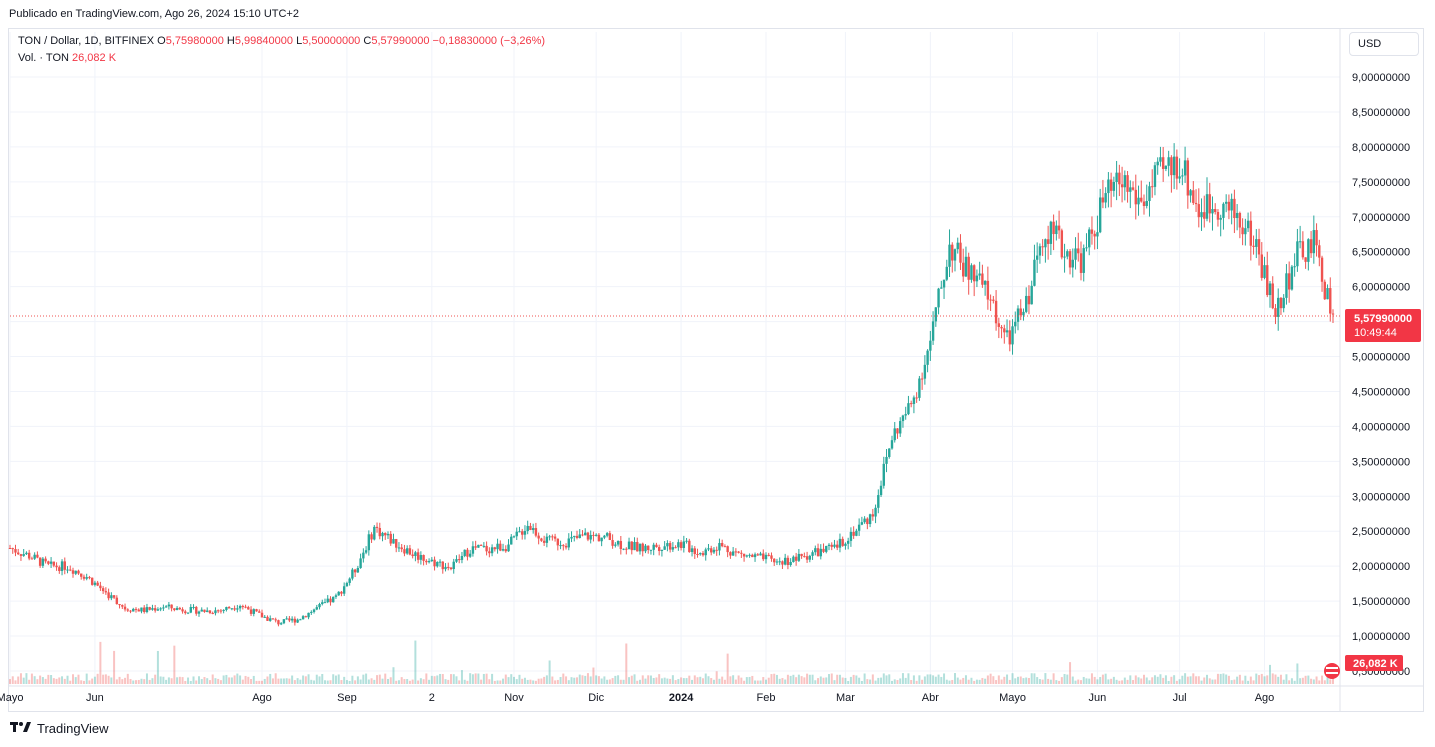 The image size is (1435, 747). I want to click on time-tick-label: Jun, so click(95, 698).